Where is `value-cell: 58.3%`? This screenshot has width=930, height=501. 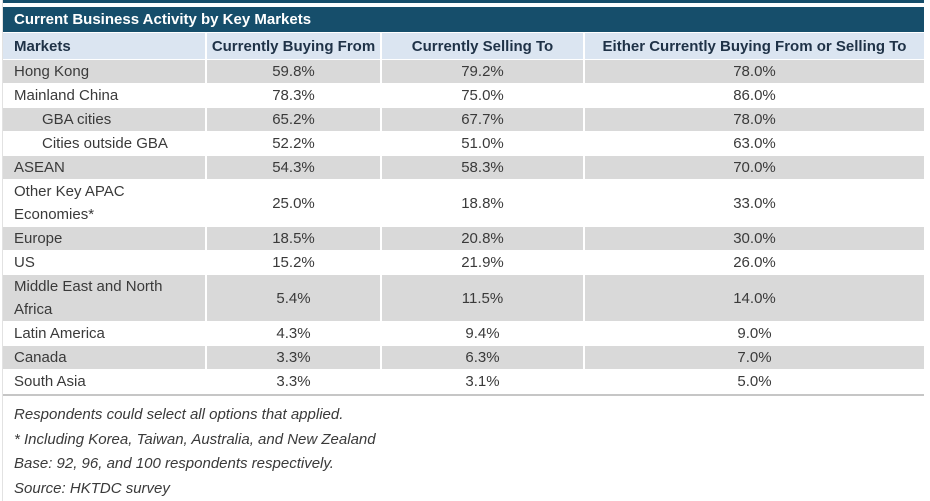 value-cell: 58.3% is located at coordinates (481, 167).